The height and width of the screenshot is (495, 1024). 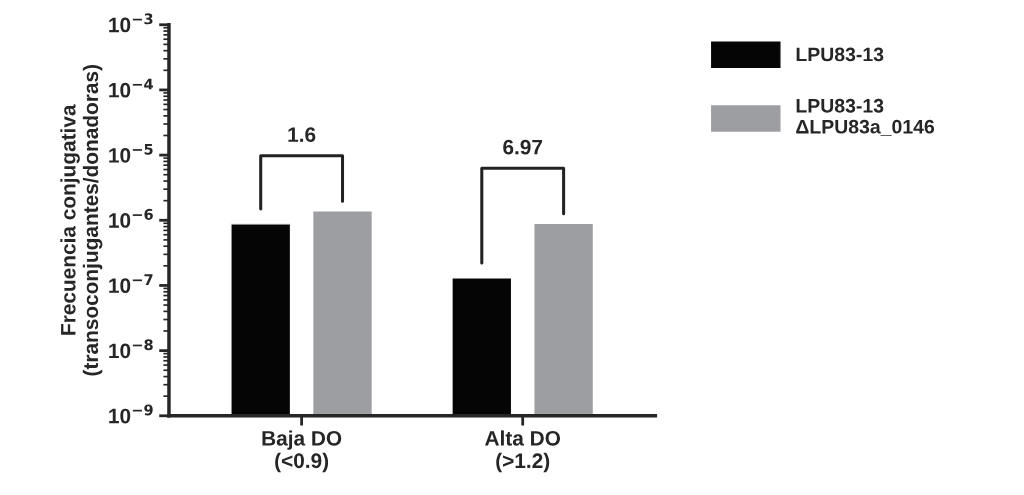 I want to click on y-tick-label: 10$^{−9}$, so click(x=131, y=414).